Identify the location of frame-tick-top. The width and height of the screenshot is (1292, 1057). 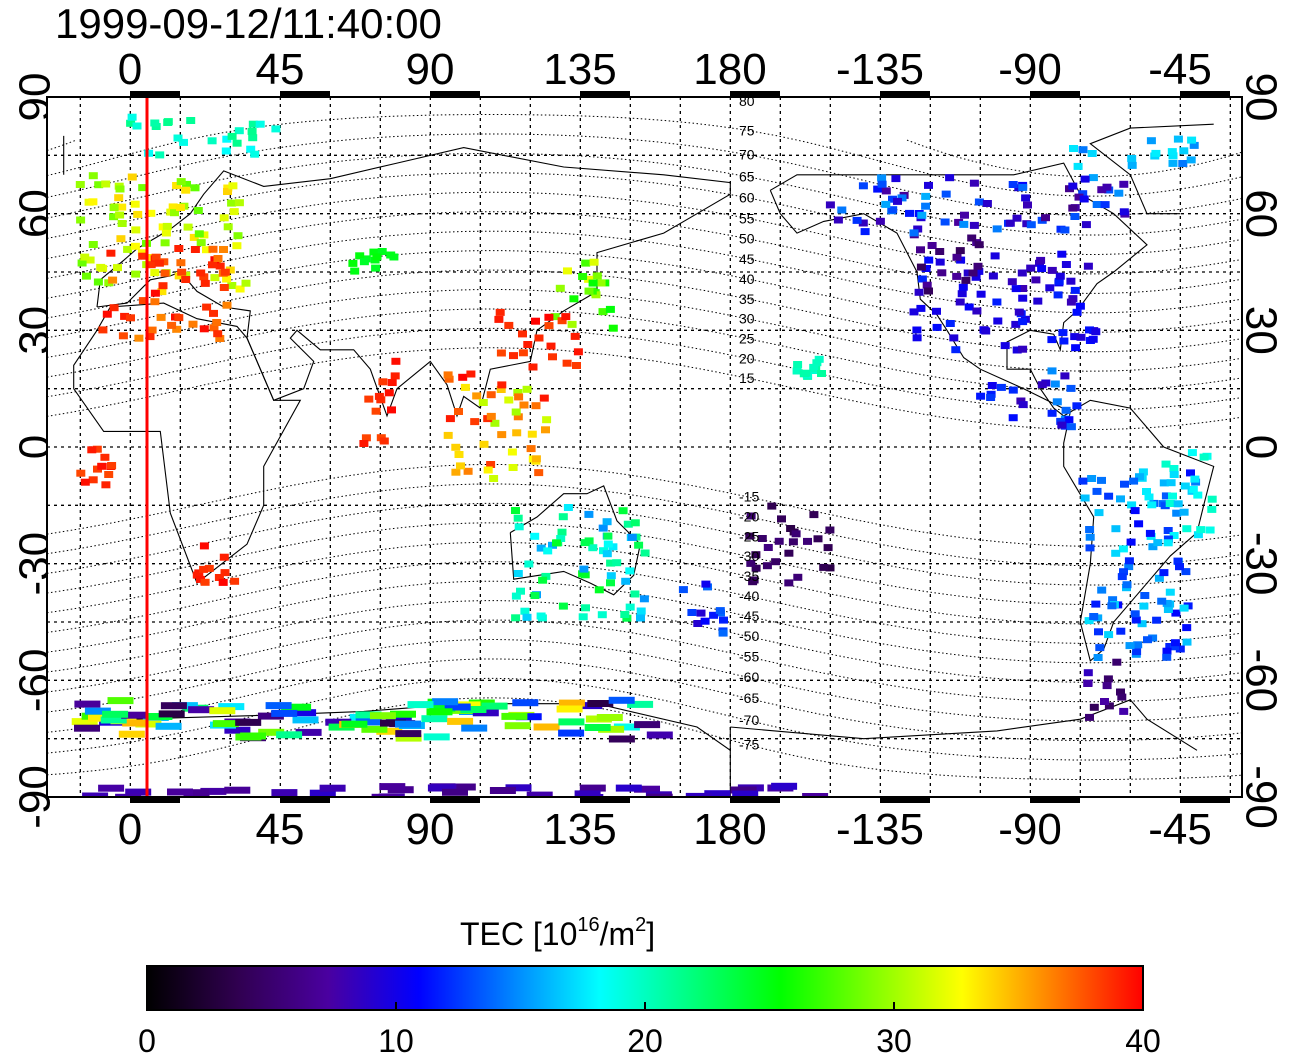
(605, 94).